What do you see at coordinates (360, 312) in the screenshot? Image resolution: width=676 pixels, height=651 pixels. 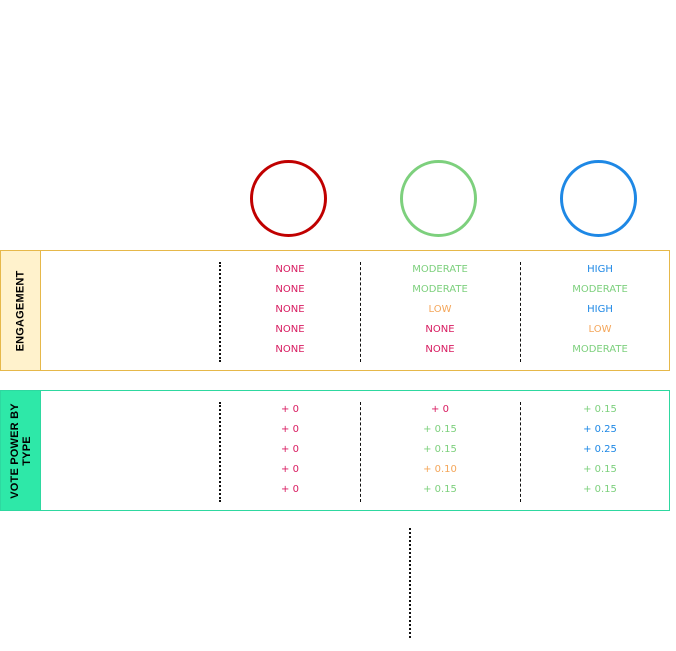 I see `engagement-divider-mid` at bounding box center [360, 312].